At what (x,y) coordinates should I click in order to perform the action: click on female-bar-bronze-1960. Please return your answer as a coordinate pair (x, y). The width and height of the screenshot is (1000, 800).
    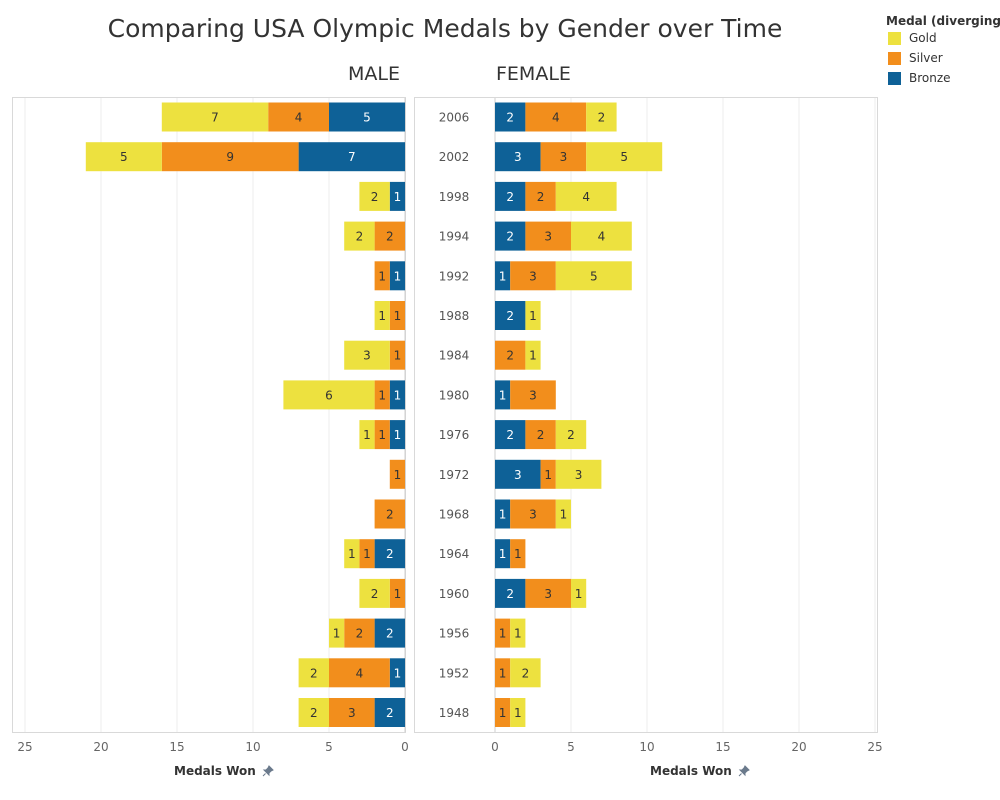
    Looking at the image, I should click on (510, 593).